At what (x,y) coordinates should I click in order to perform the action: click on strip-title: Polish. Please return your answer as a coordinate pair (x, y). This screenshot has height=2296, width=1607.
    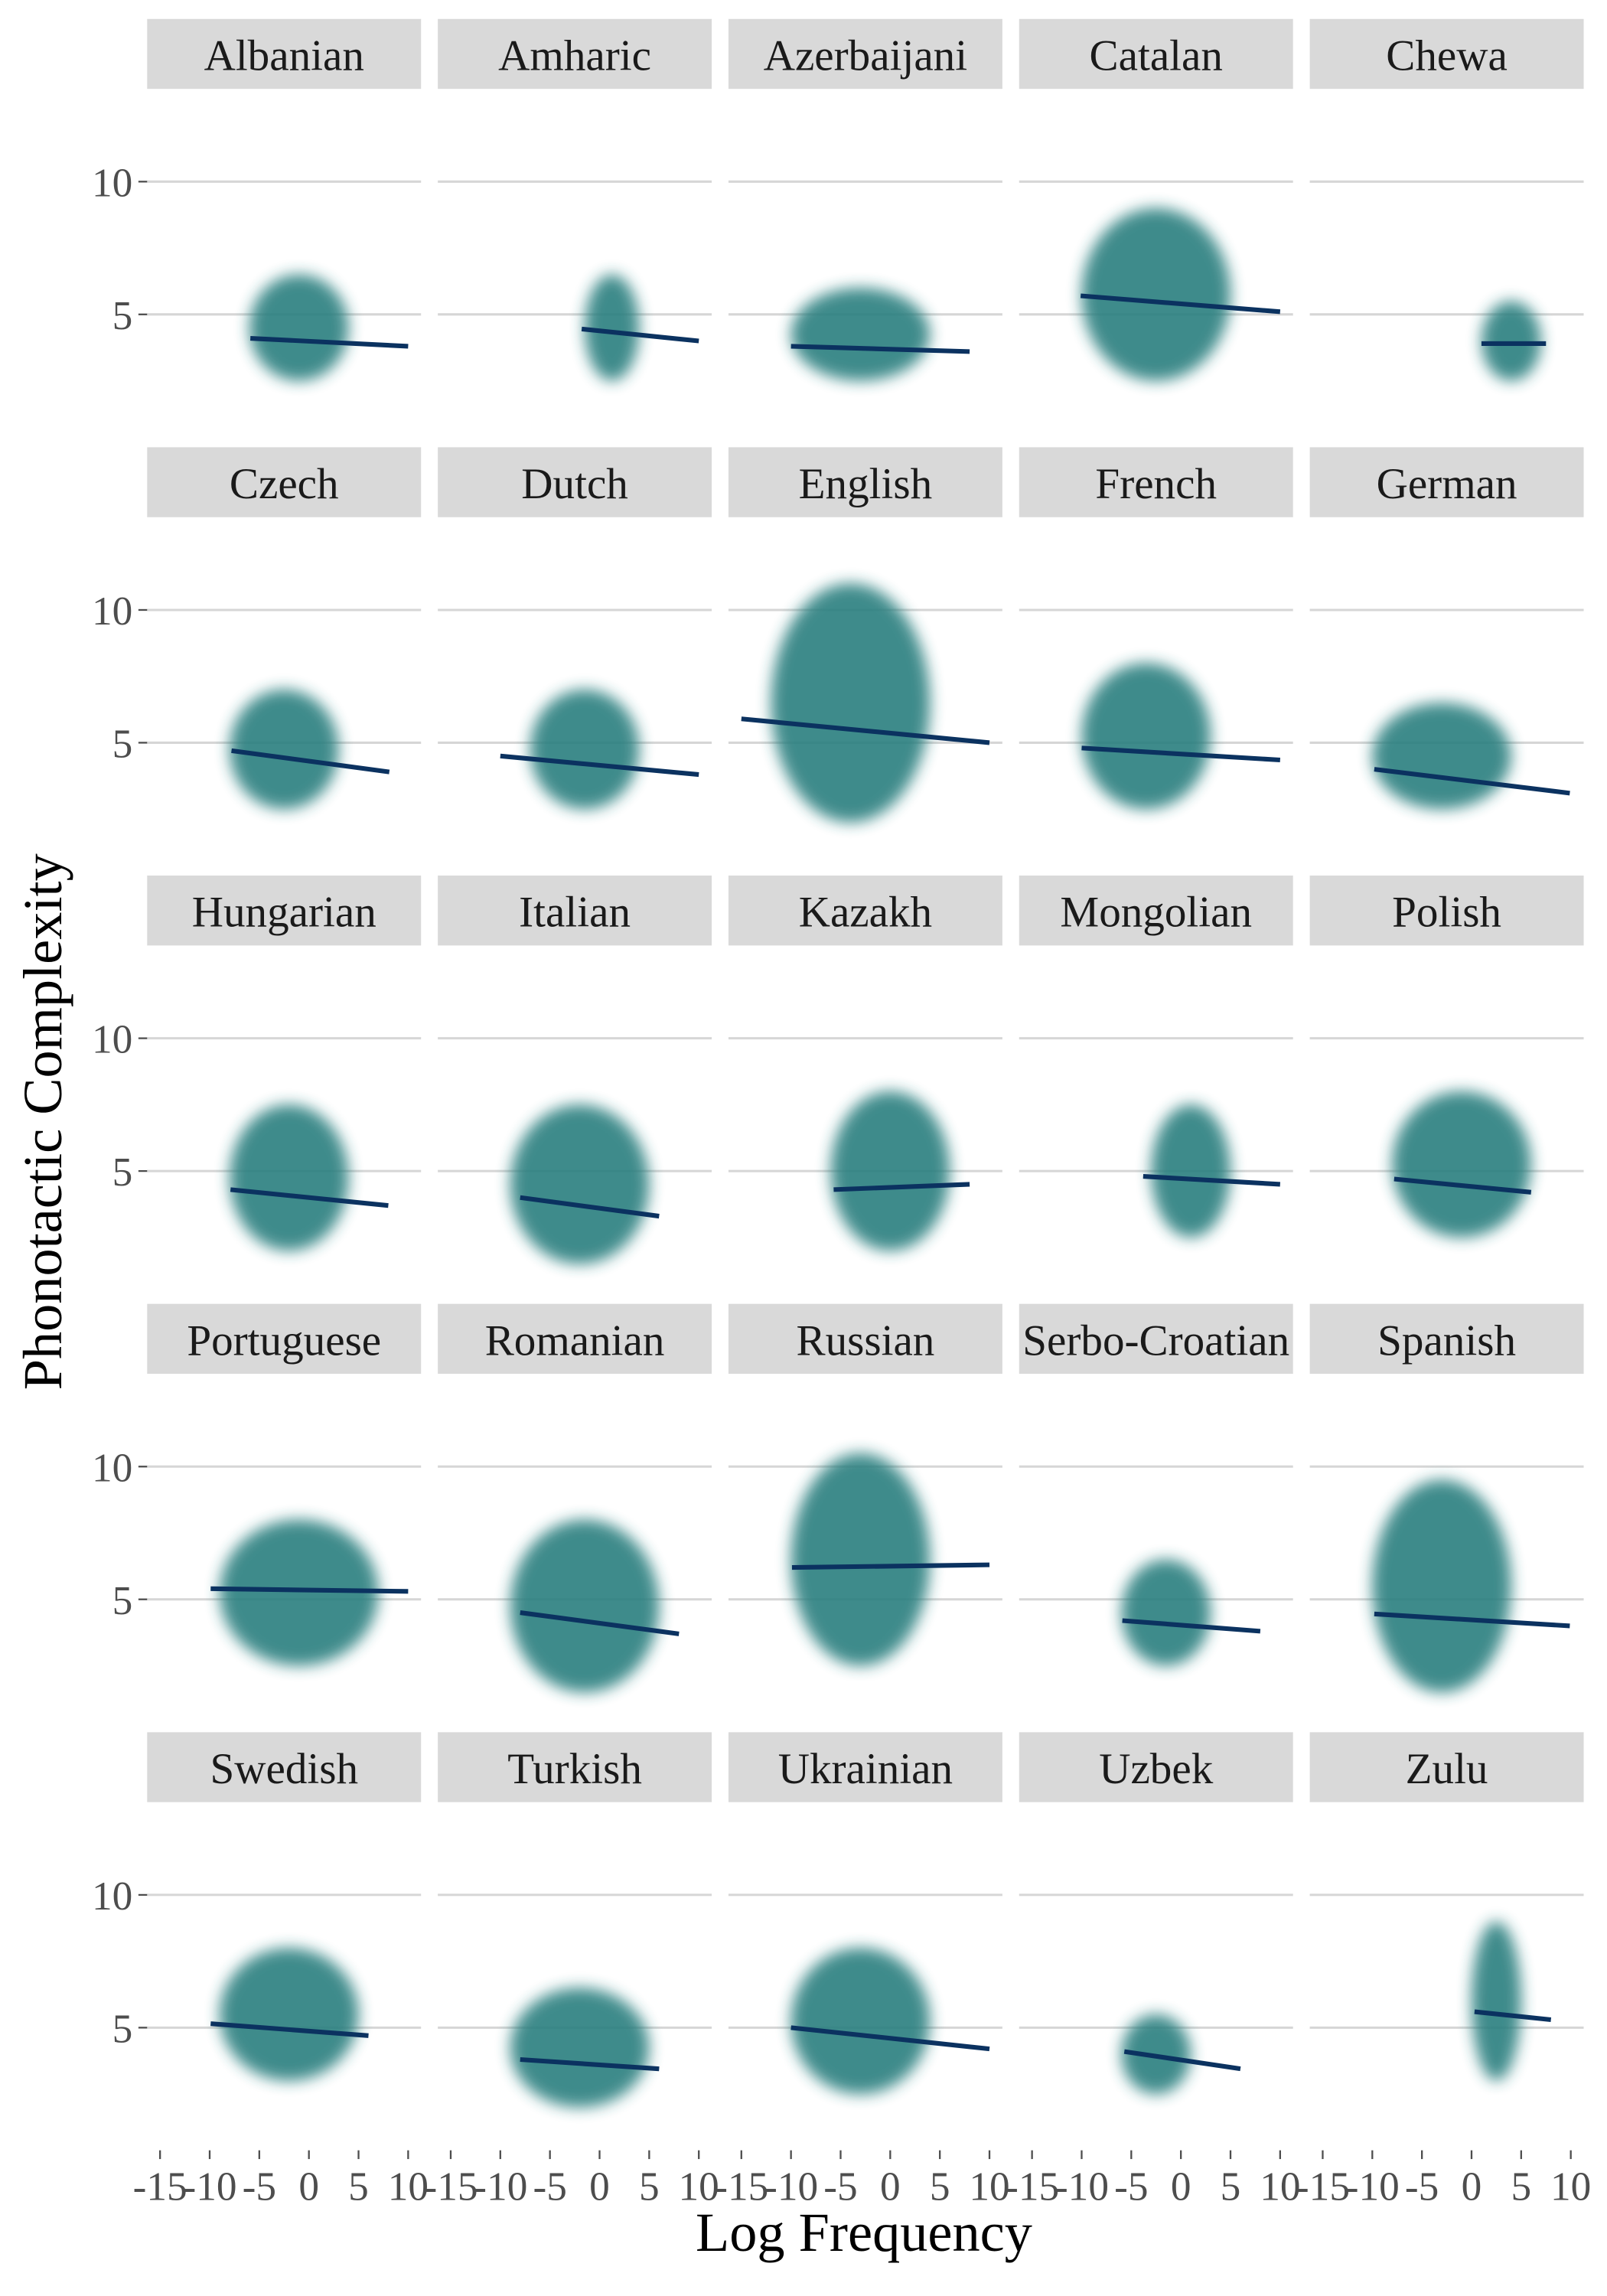
    Looking at the image, I should click on (1446, 913).